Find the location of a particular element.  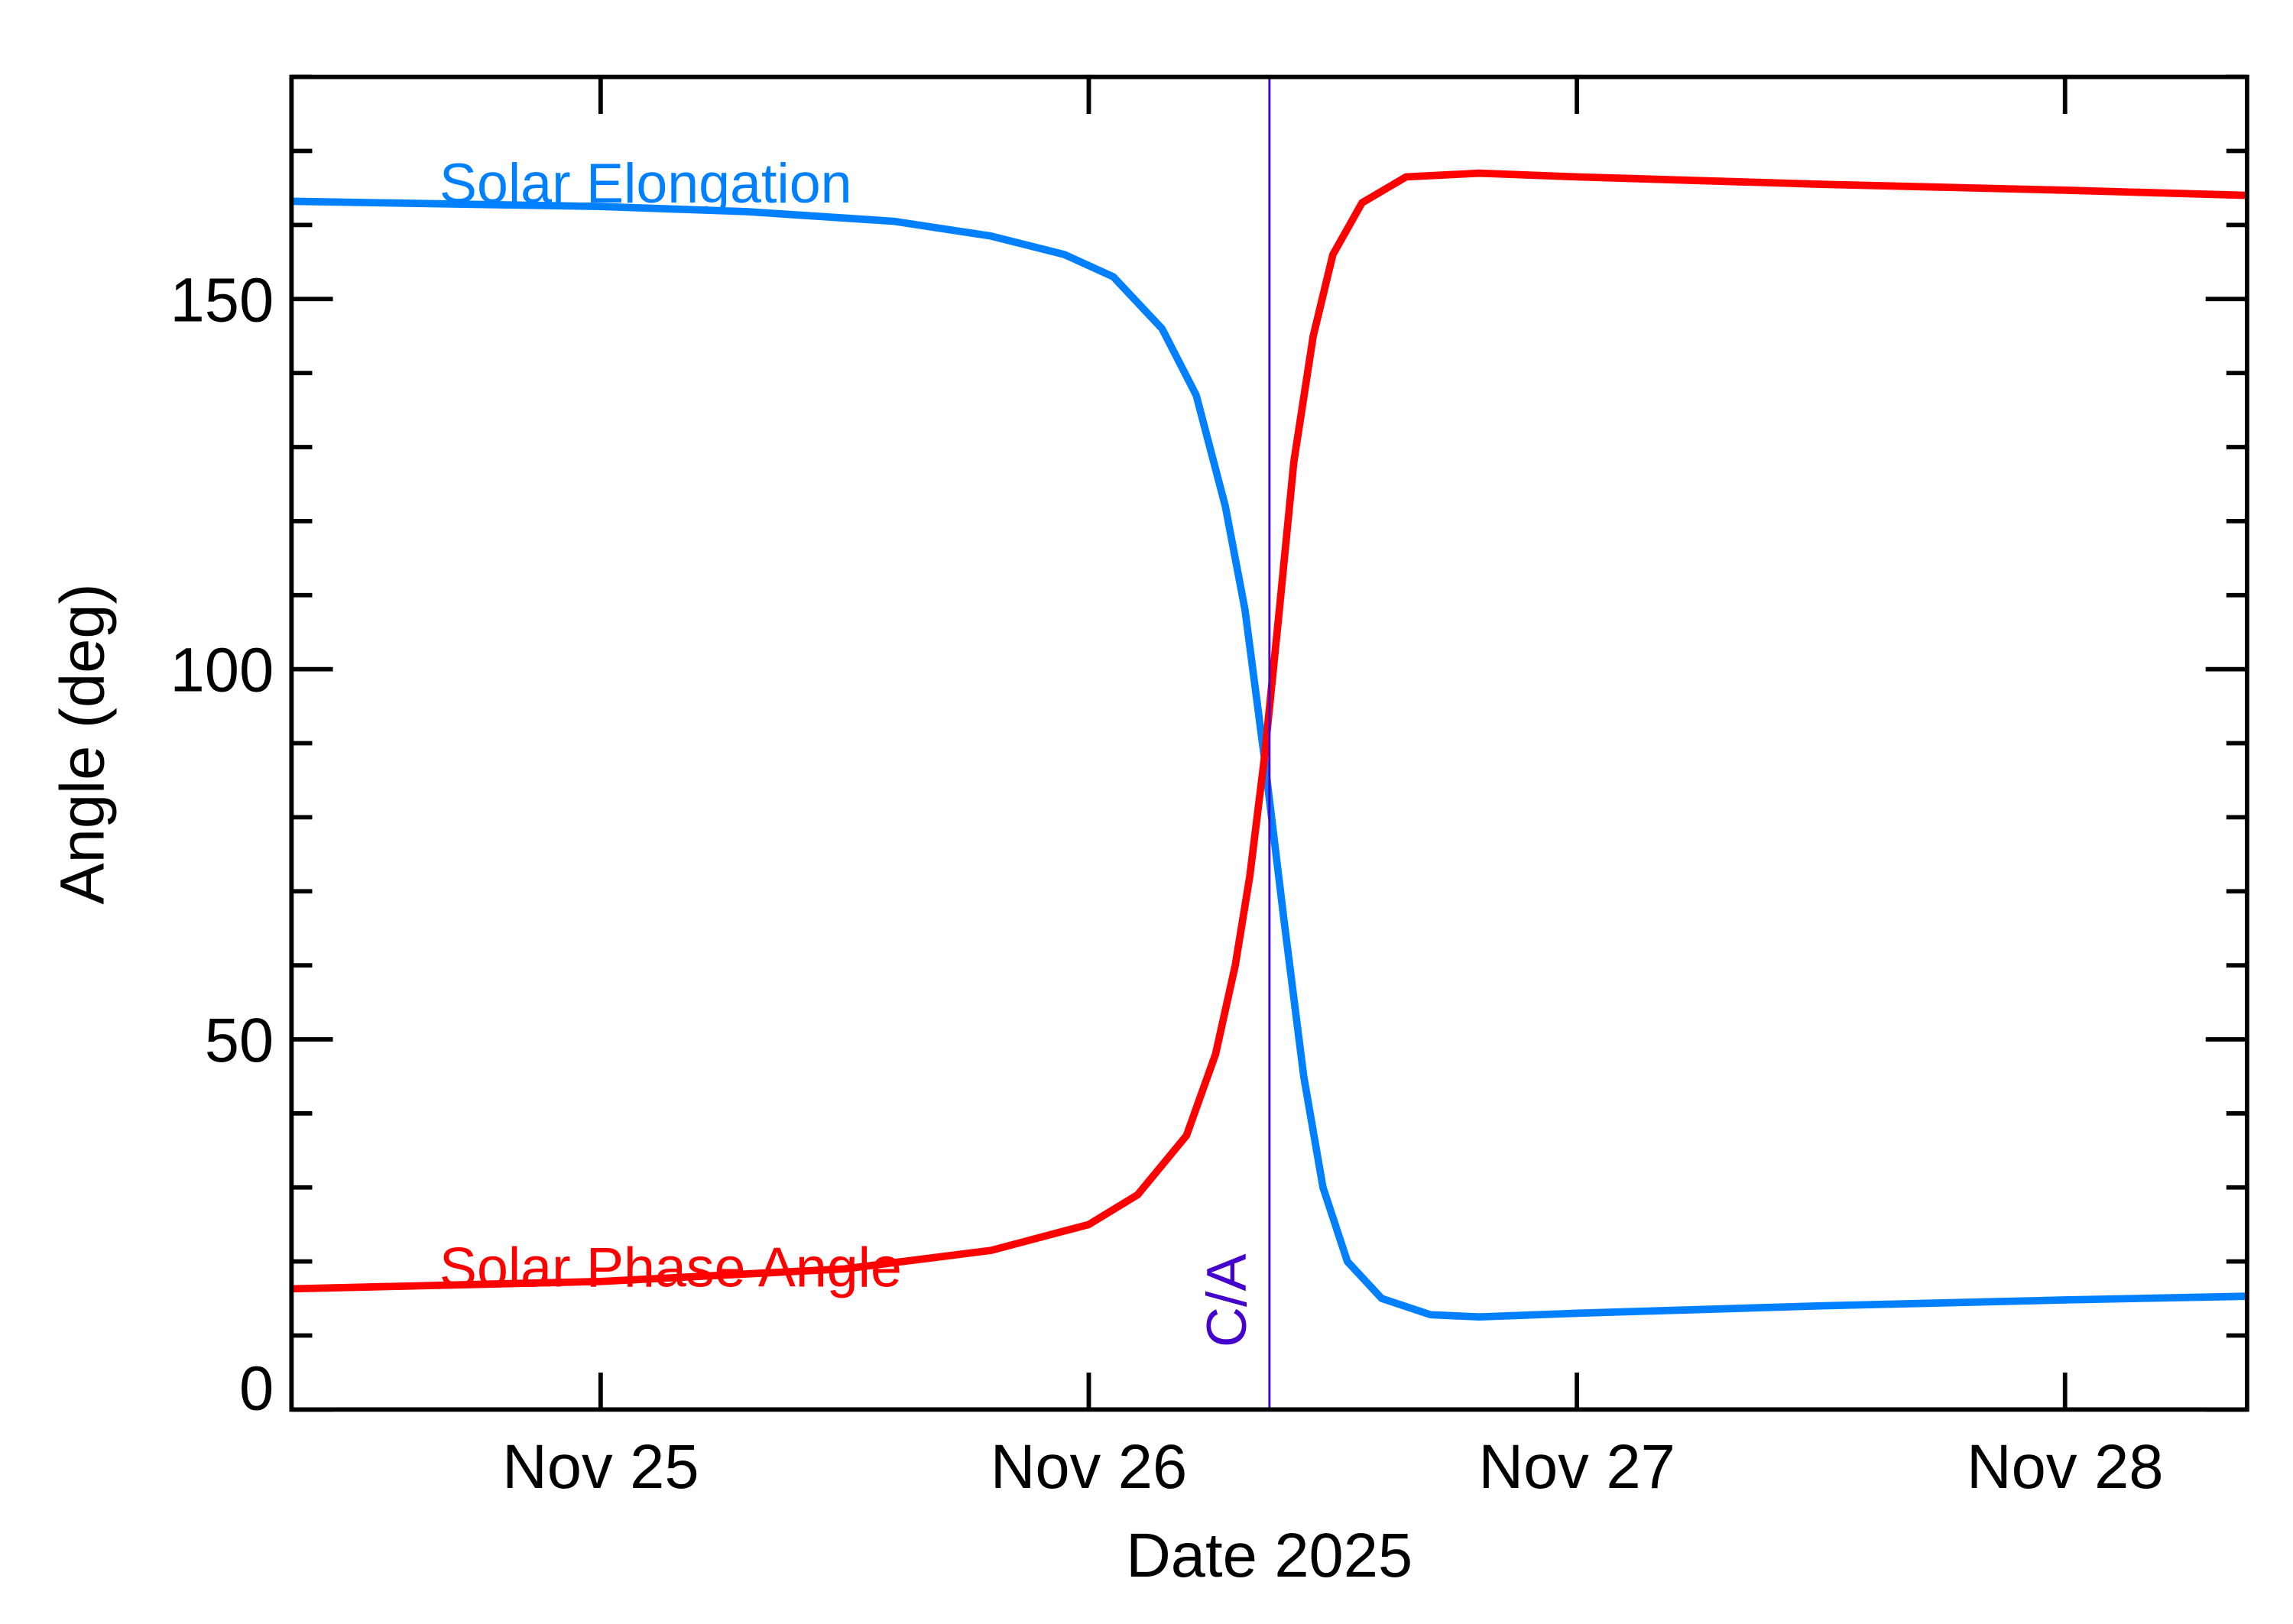

x-tick-label: Nov 26 is located at coordinates (1089, 1467).